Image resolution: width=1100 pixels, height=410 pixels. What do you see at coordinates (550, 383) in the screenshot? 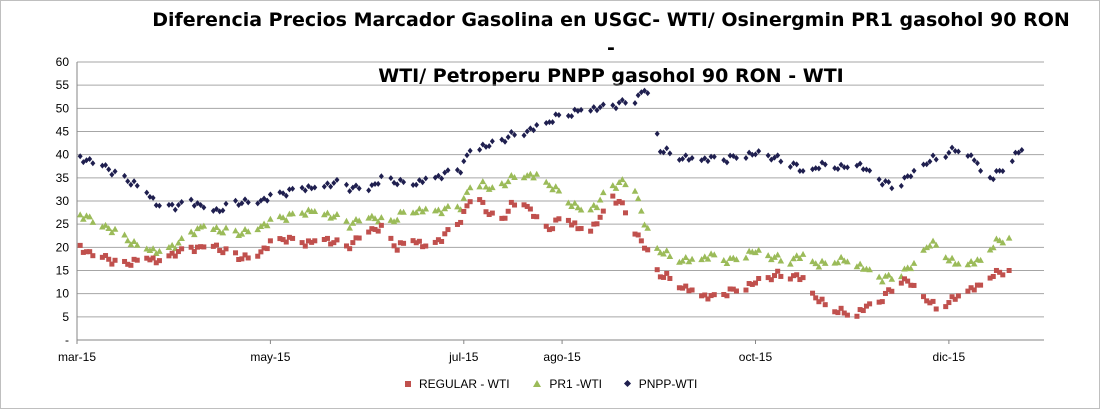
I see `legend: REGULAR - WTI PR1 -WTI PNPP-WTI` at bounding box center [550, 383].